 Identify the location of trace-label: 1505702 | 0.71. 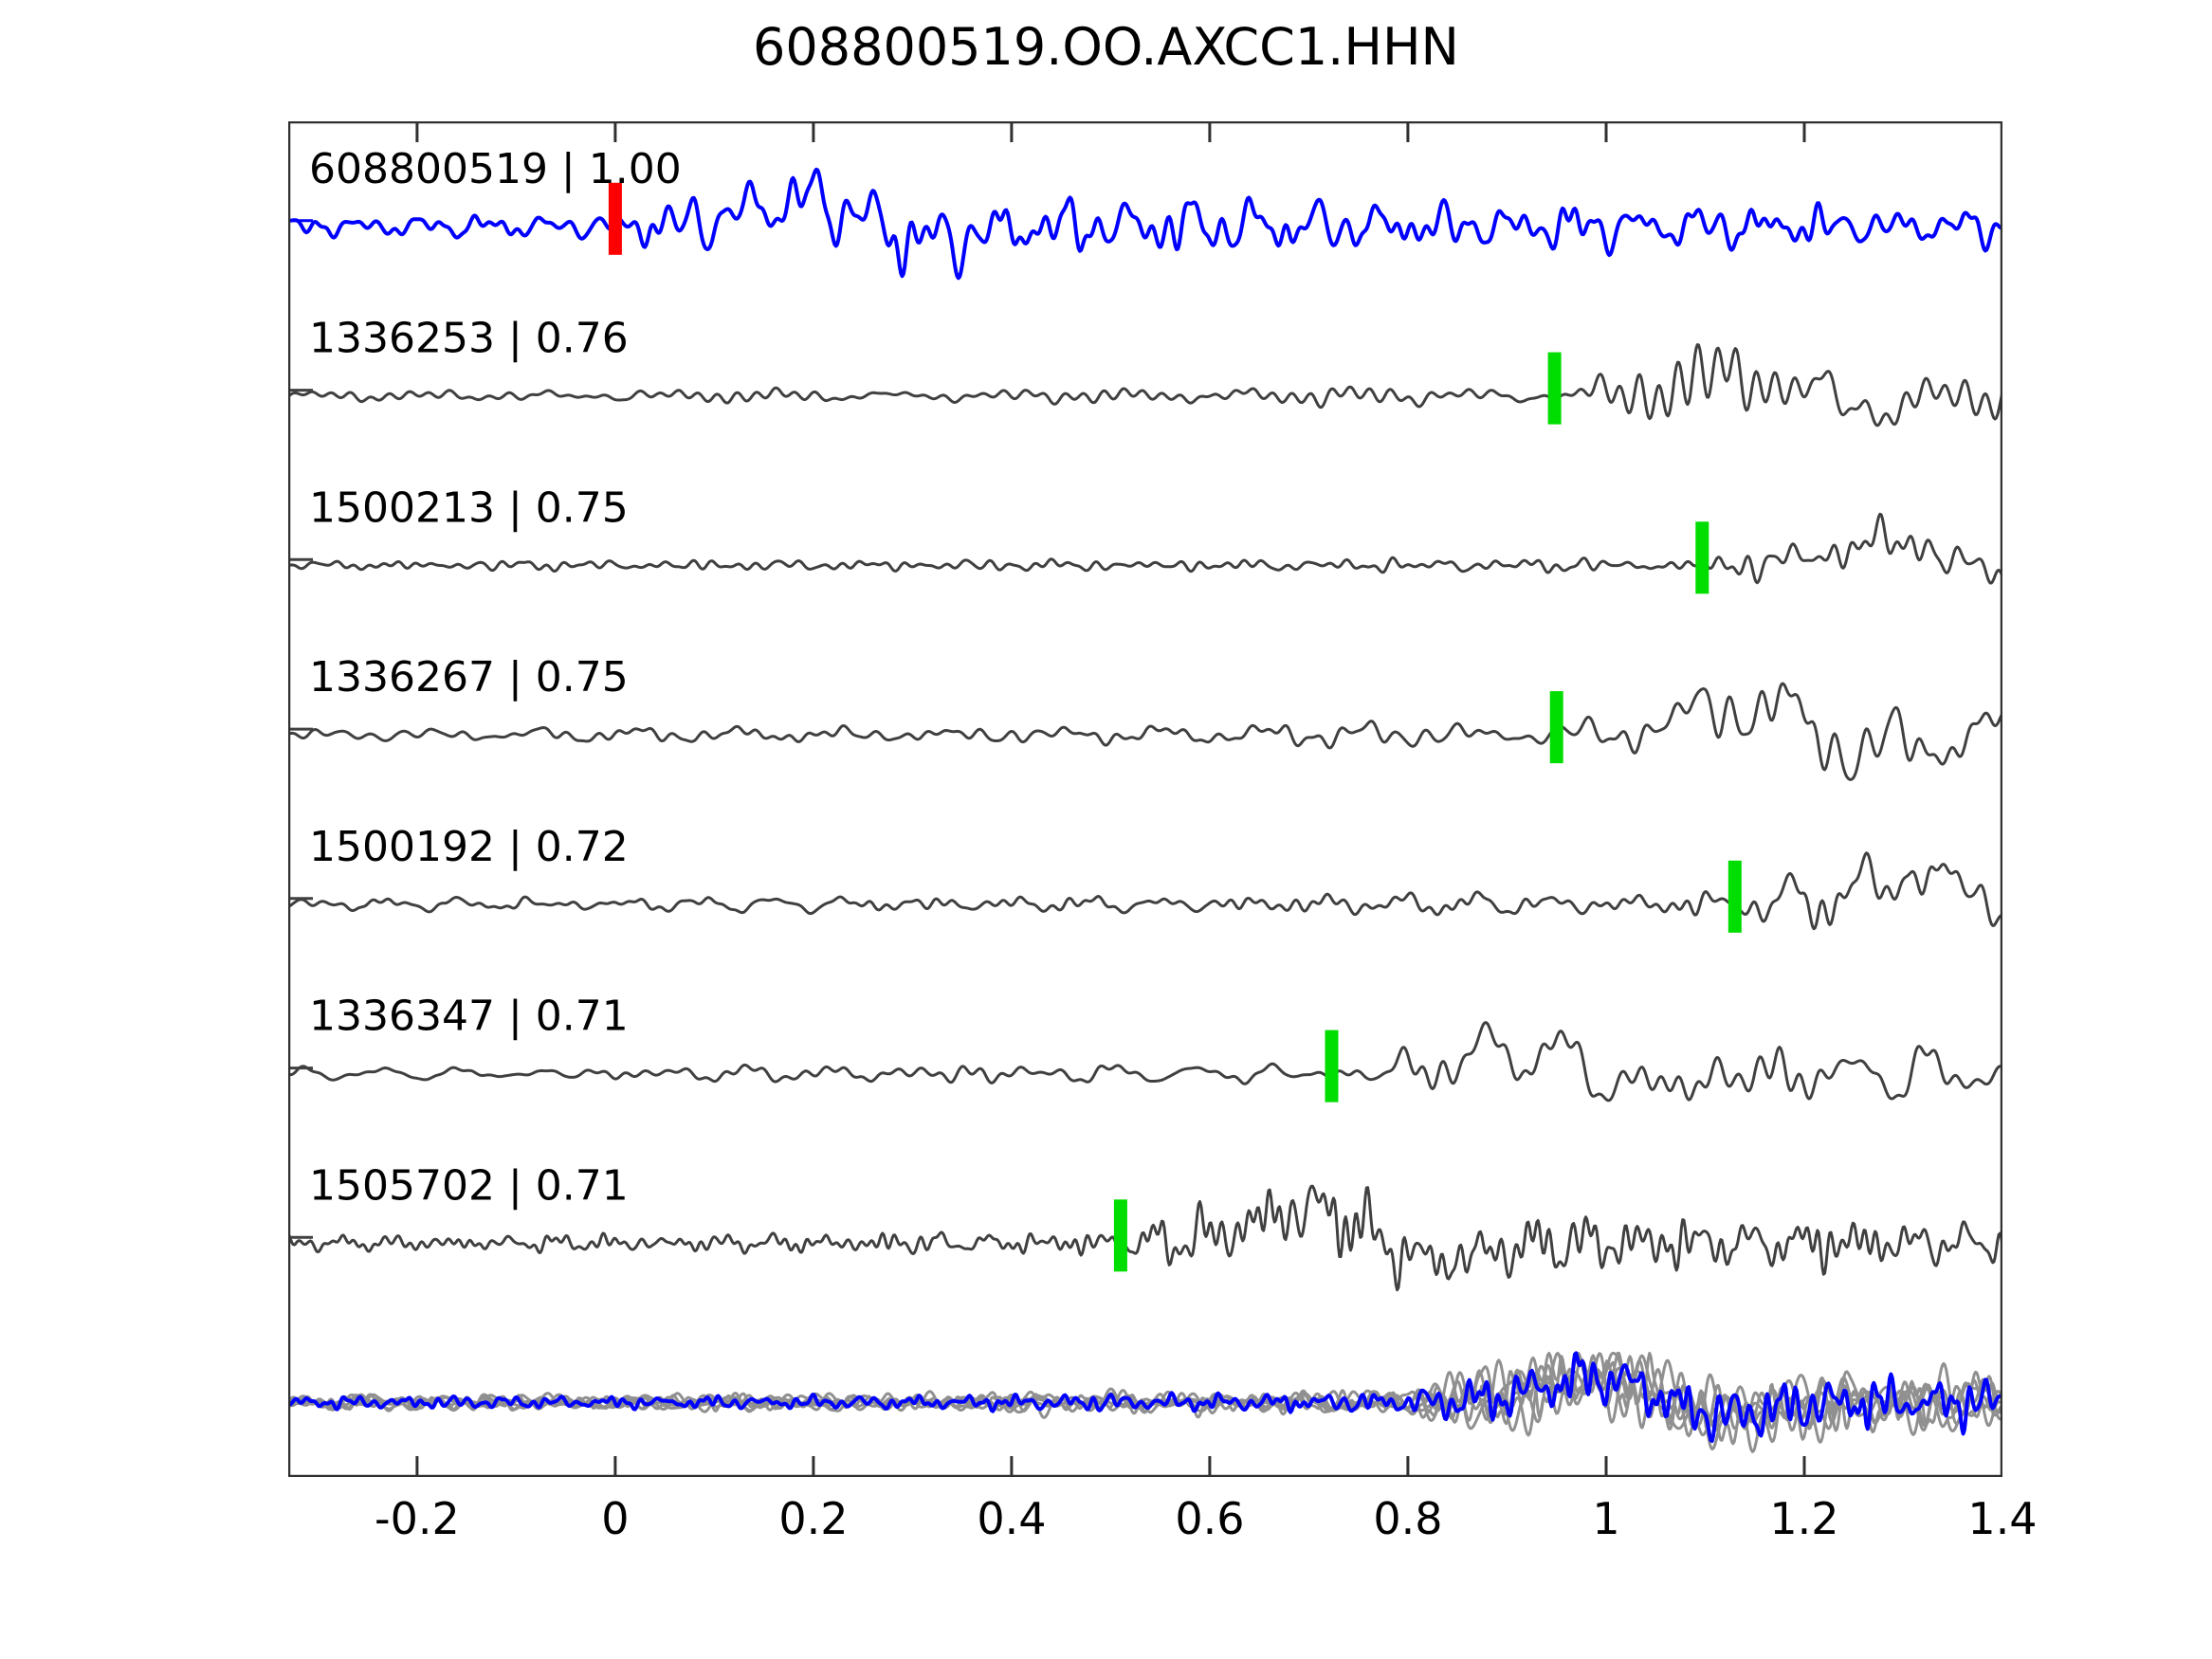
(469, 1185).